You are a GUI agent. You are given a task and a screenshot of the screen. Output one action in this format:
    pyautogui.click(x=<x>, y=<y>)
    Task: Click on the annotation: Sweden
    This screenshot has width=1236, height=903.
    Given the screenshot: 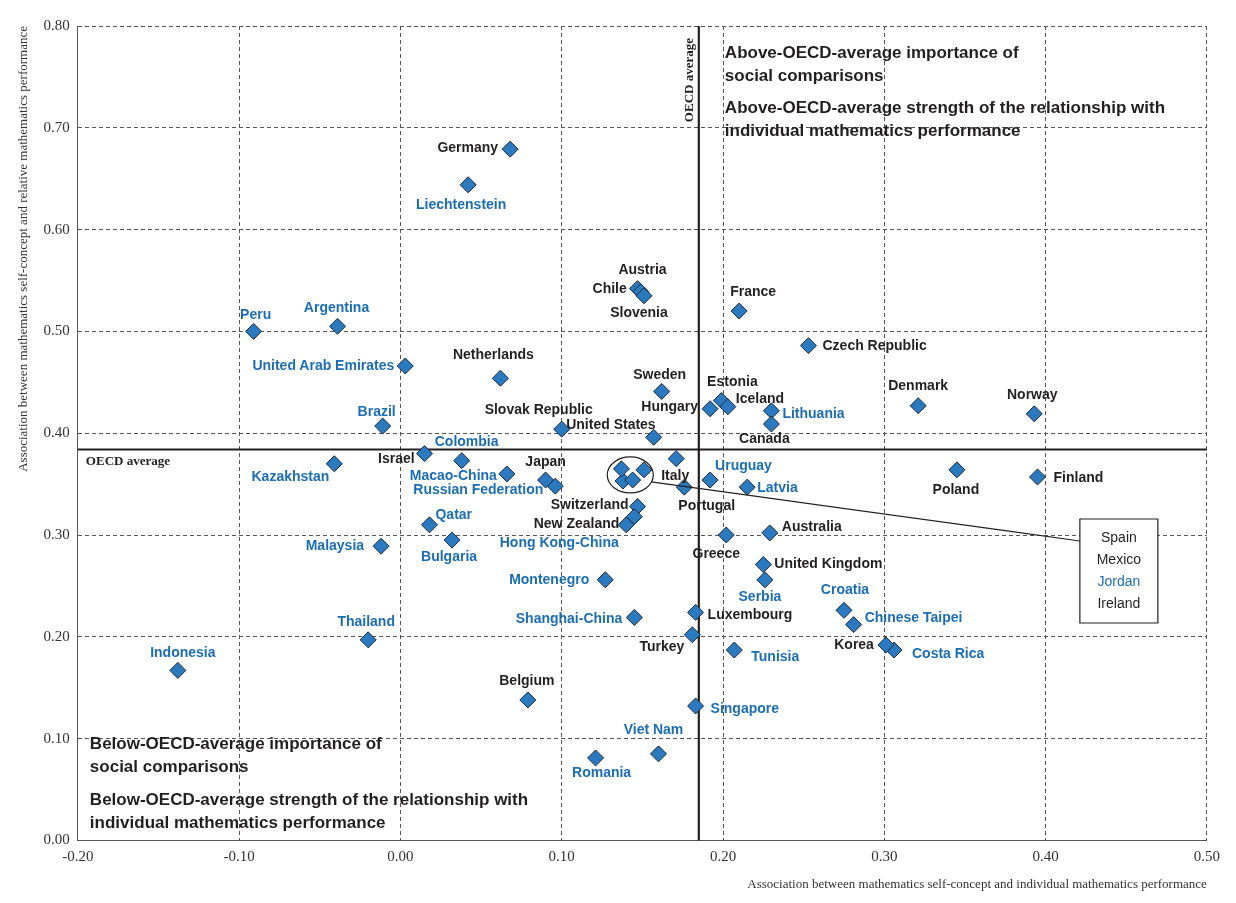 What is the action you would take?
    pyautogui.click(x=660, y=374)
    